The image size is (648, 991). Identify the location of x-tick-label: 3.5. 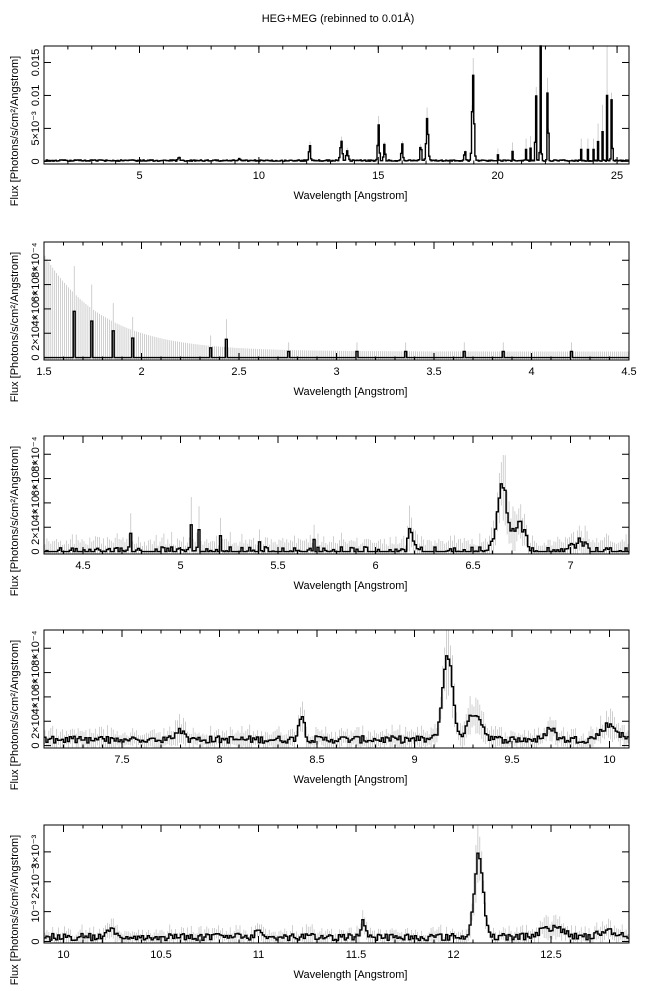
(433, 372).